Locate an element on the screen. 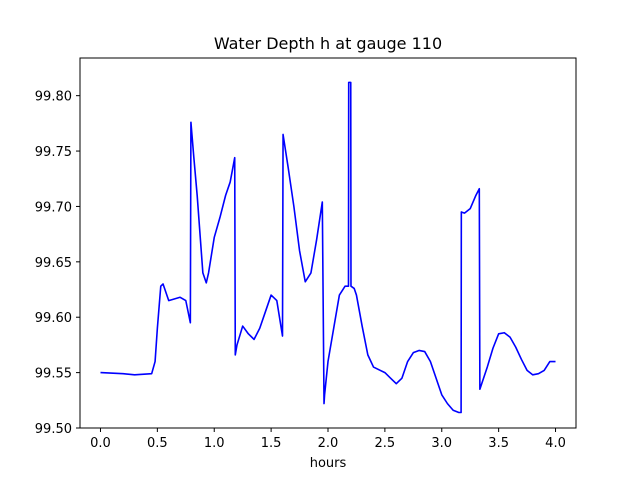 This screenshot has width=640, height=480. x-tick-label: 4.0 is located at coordinates (555, 443).